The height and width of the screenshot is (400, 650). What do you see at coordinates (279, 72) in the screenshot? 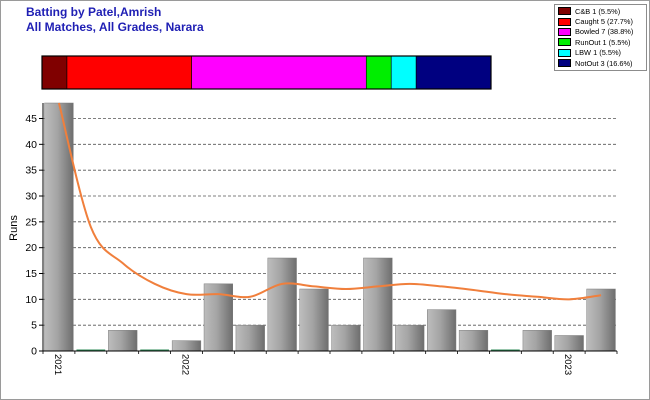
I see `breakdown-segment-bowled` at bounding box center [279, 72].